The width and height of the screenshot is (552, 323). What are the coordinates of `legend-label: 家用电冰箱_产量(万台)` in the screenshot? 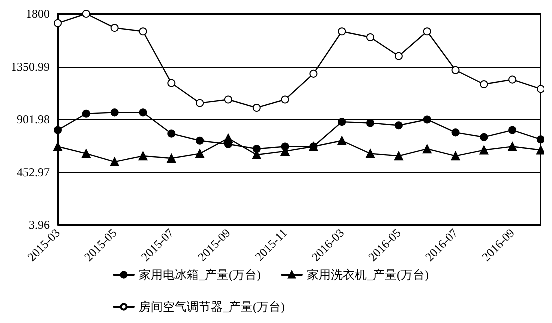 It's located at (200, 275).